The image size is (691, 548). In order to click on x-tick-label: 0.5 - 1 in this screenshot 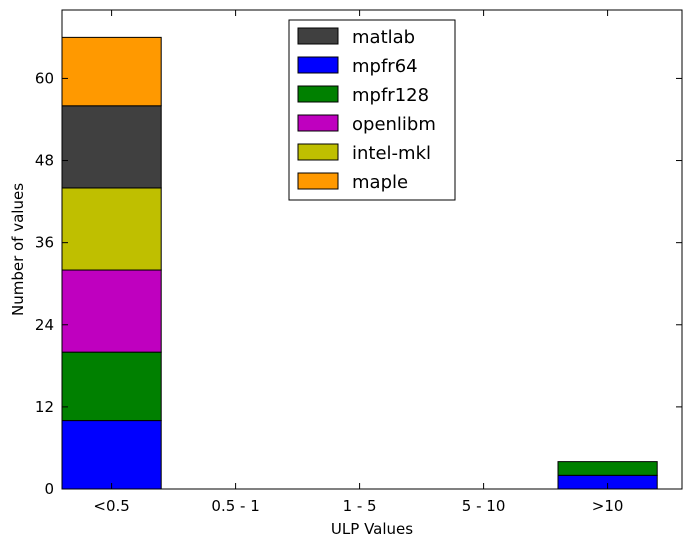, I will do `click(235, 506)`.